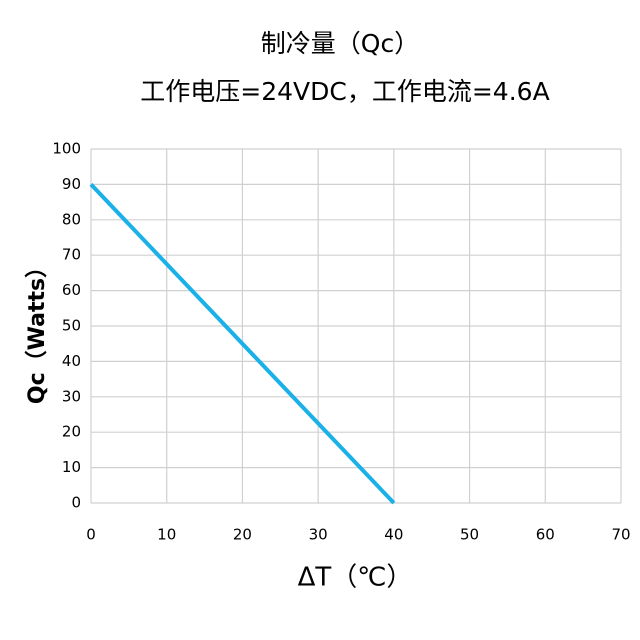 The width and height of the screenshot is (640, 640). Describe the element at coordinates (71, 467) in the screenshot. I see `y-tick-label: 10` at that location.